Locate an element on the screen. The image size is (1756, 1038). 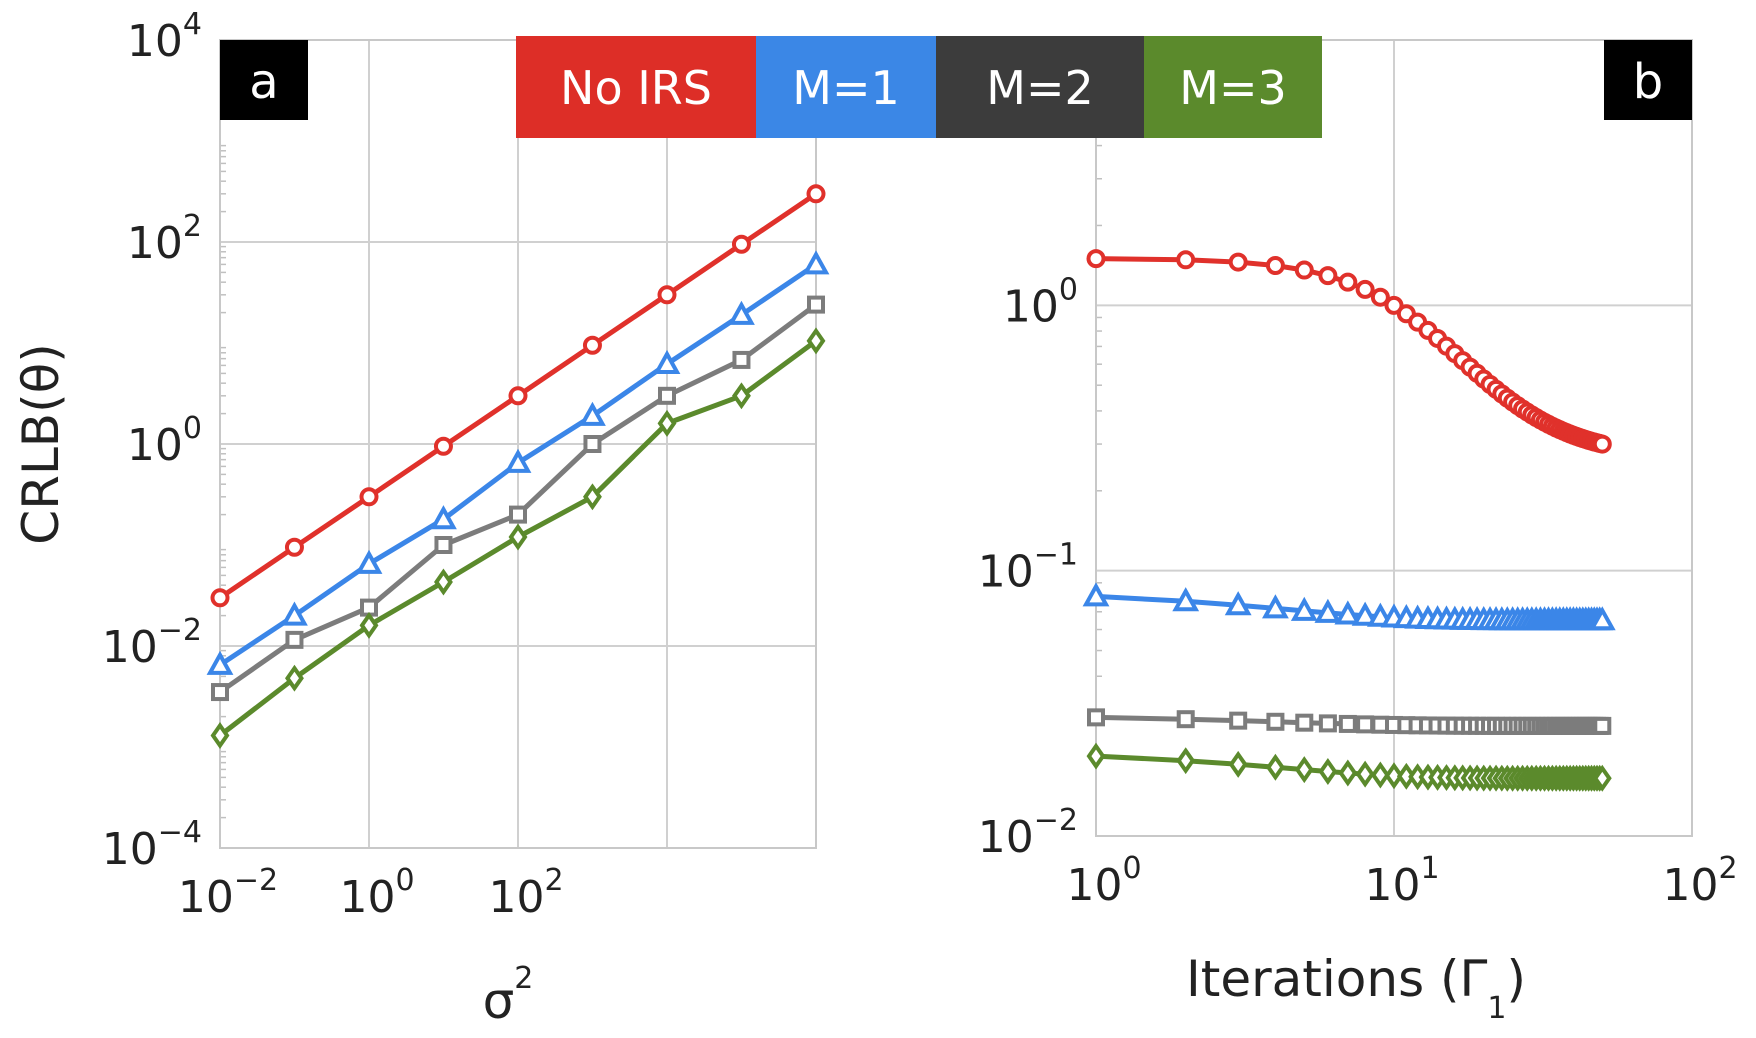
panel-a-y-ticks: 10⁻⁴ 10⁻² 10⁰ 10² 10⁴ is located at coordinates (152, 441).